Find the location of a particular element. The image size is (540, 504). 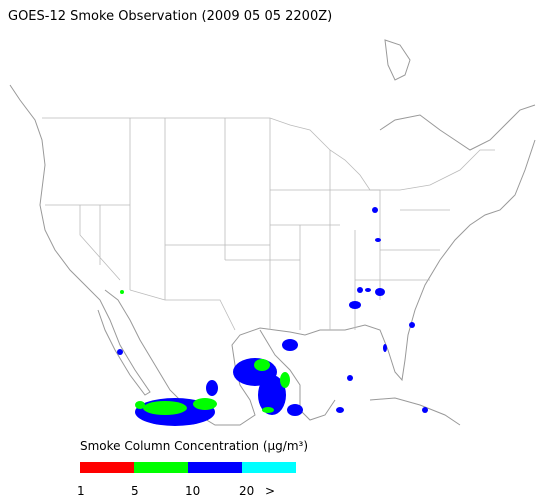

legend-label: 5 is located at coordinates (135, 491).